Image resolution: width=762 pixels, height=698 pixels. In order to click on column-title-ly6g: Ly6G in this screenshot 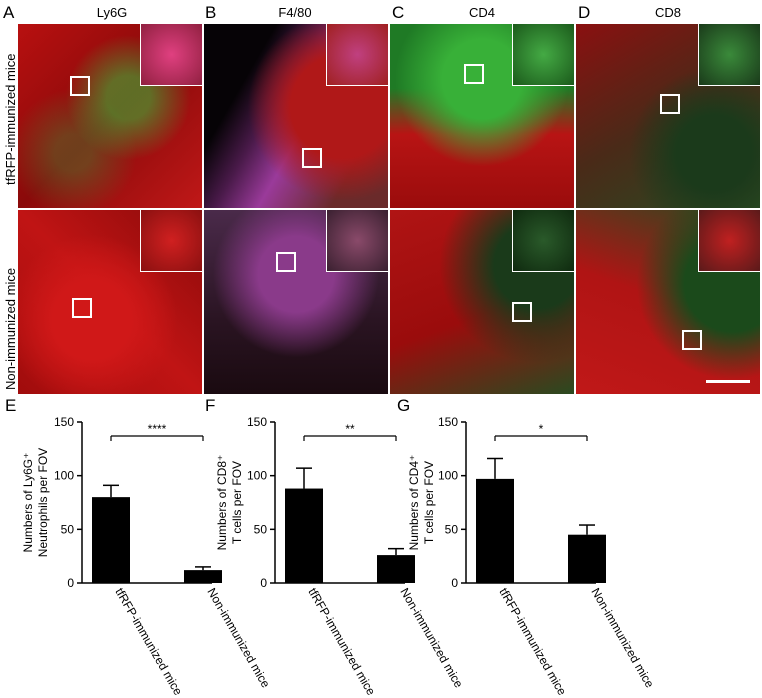, I will do `click(112, 12)`.